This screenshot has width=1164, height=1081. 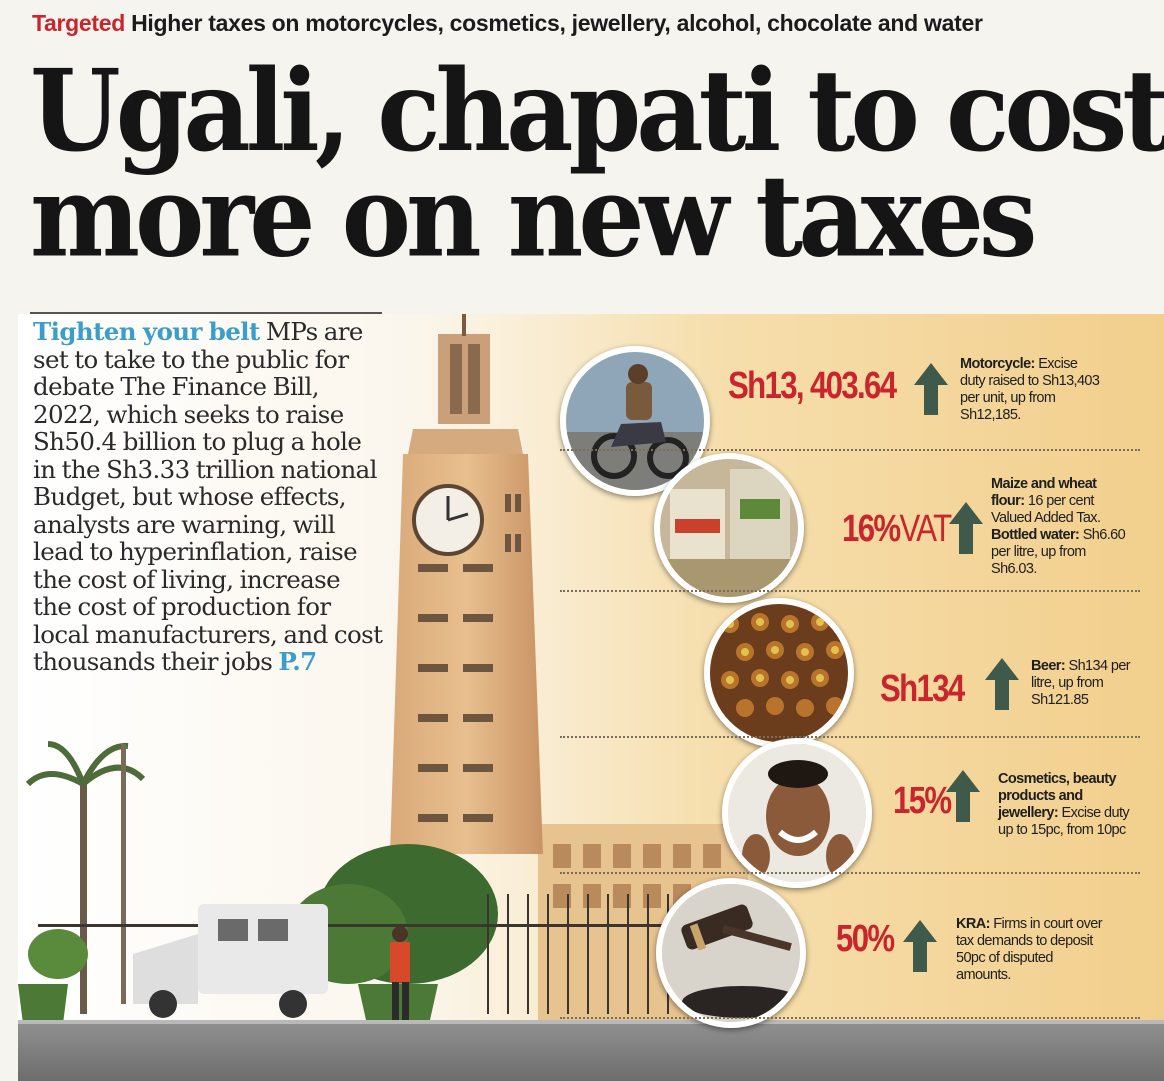 What do you see at coordinates (1081, 683) in the screenshot?
I see `desc-beer-text: Sh134 per litre, up from Sh121.85` at bounding box center [1081, 683].